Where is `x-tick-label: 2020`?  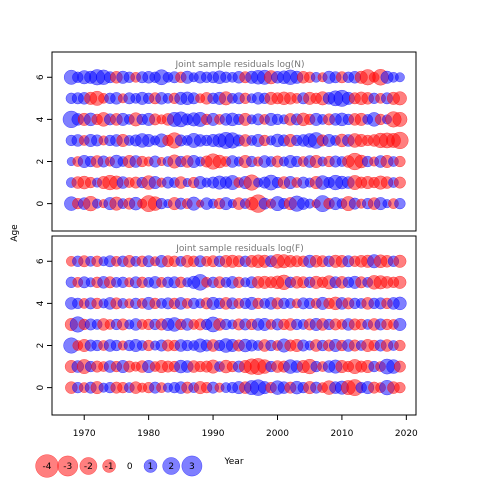
x-tick-label: 2020 is located at coordinates (406, 434).